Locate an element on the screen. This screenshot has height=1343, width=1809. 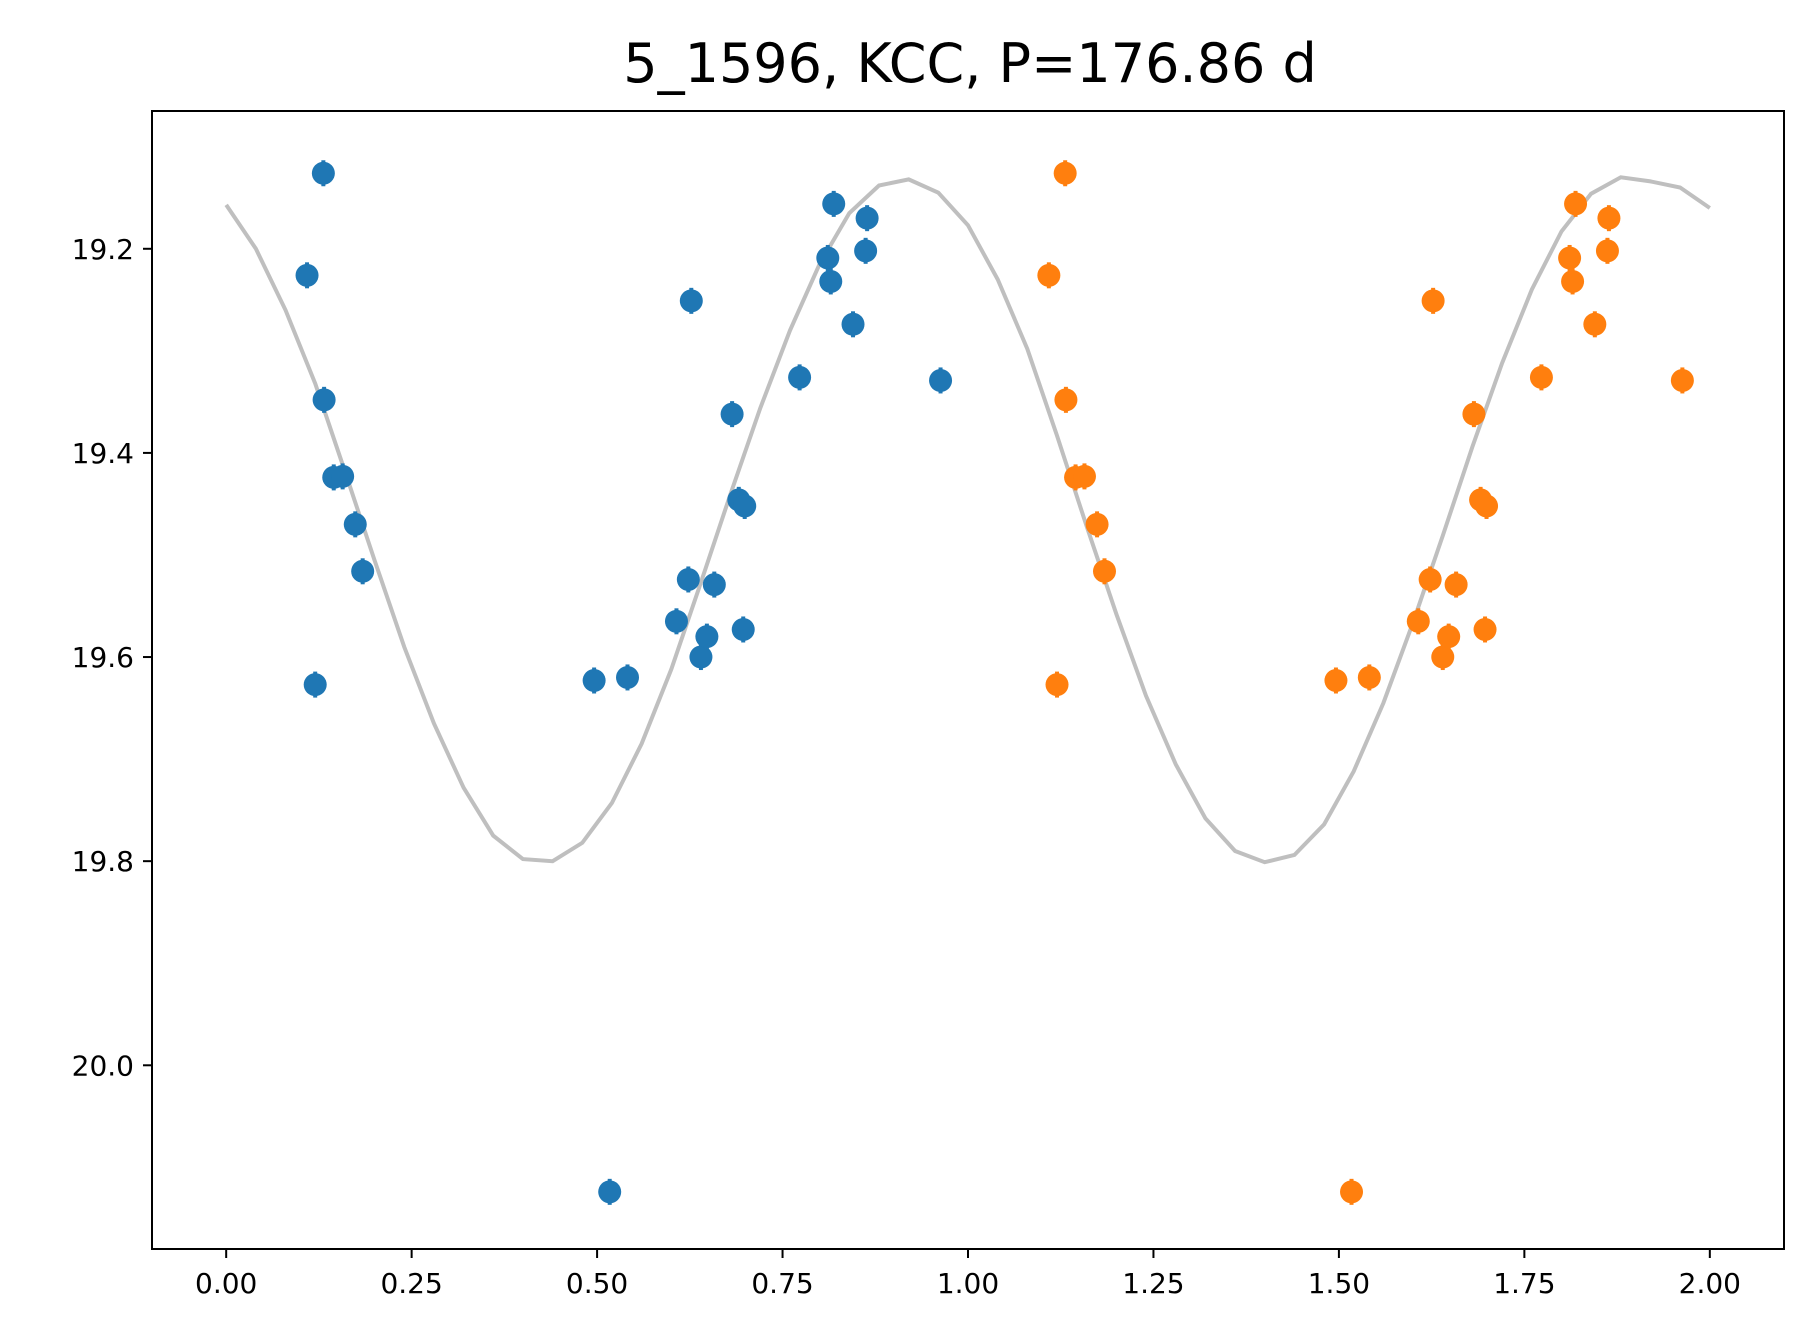
y-tick-label: 20.0 is located at coordinates (103, 1065).